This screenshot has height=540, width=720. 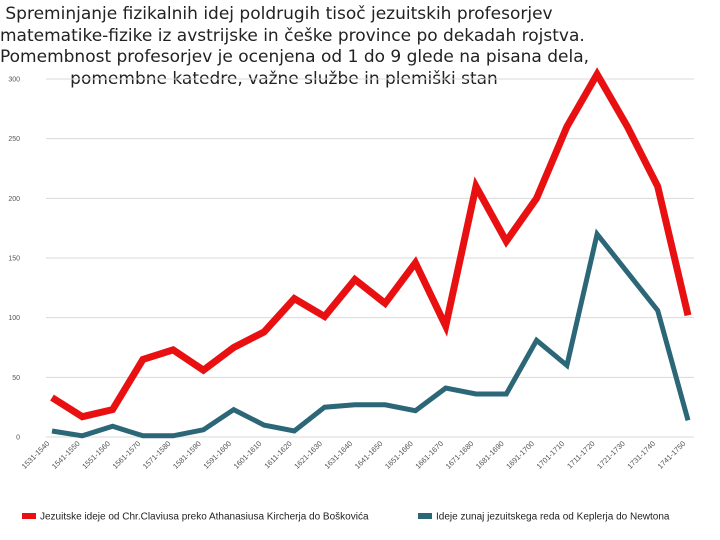 What do you see at coordinates (490, 455) in the screenshot?
I see `x-tick-label: 1681-1690` at bounding box center [490, 455].